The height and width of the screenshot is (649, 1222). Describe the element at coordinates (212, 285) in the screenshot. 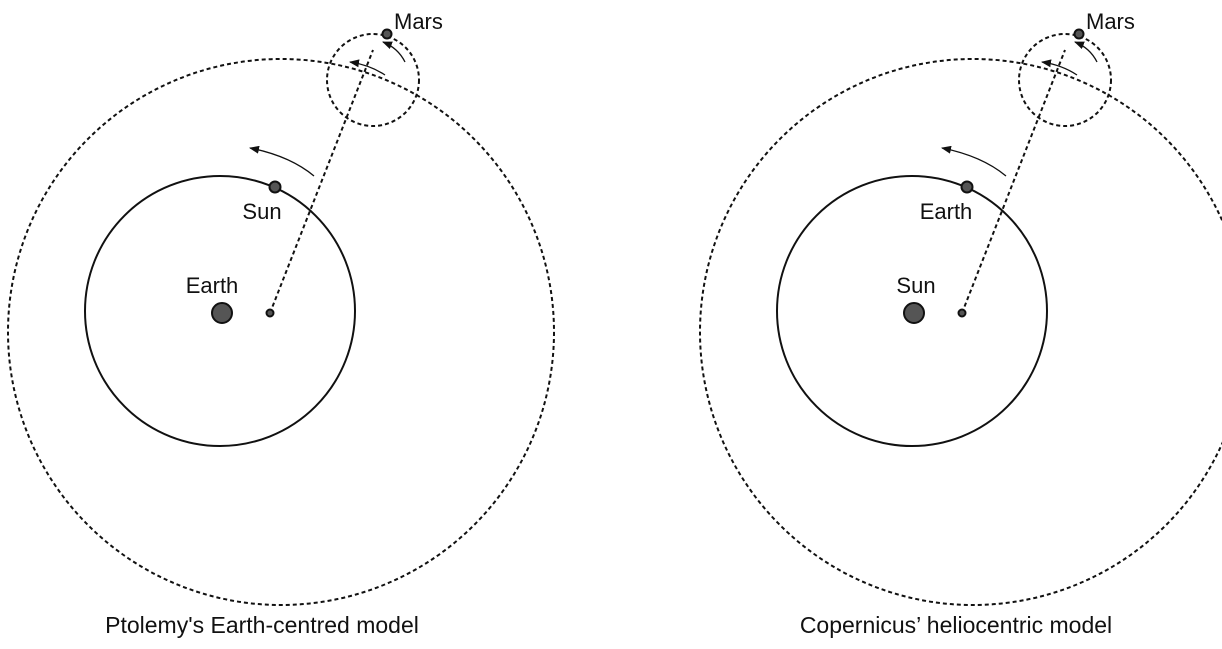

I see `center-label: Earth` at that location.